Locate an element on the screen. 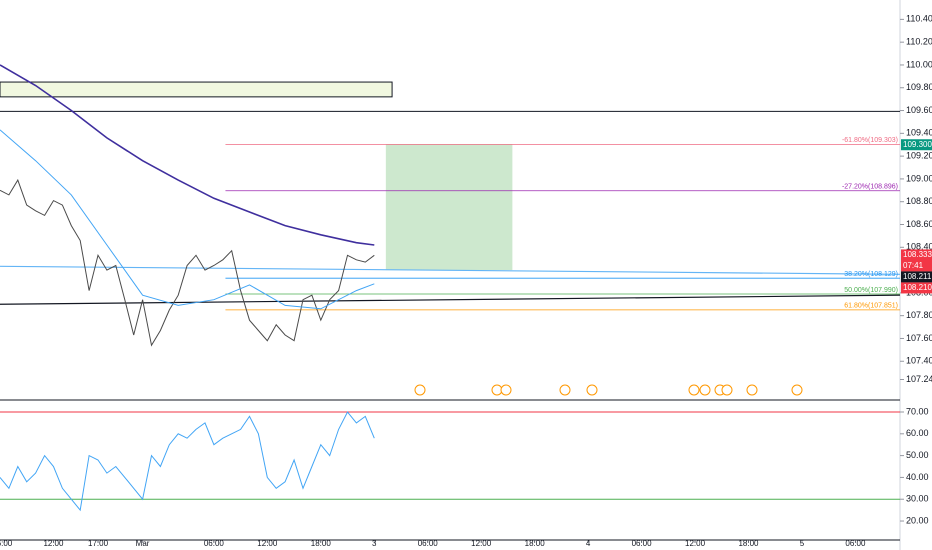 This screenshot has width=932, height=550. y-tick-label: 110.400 is located at coordinates (919, 19).